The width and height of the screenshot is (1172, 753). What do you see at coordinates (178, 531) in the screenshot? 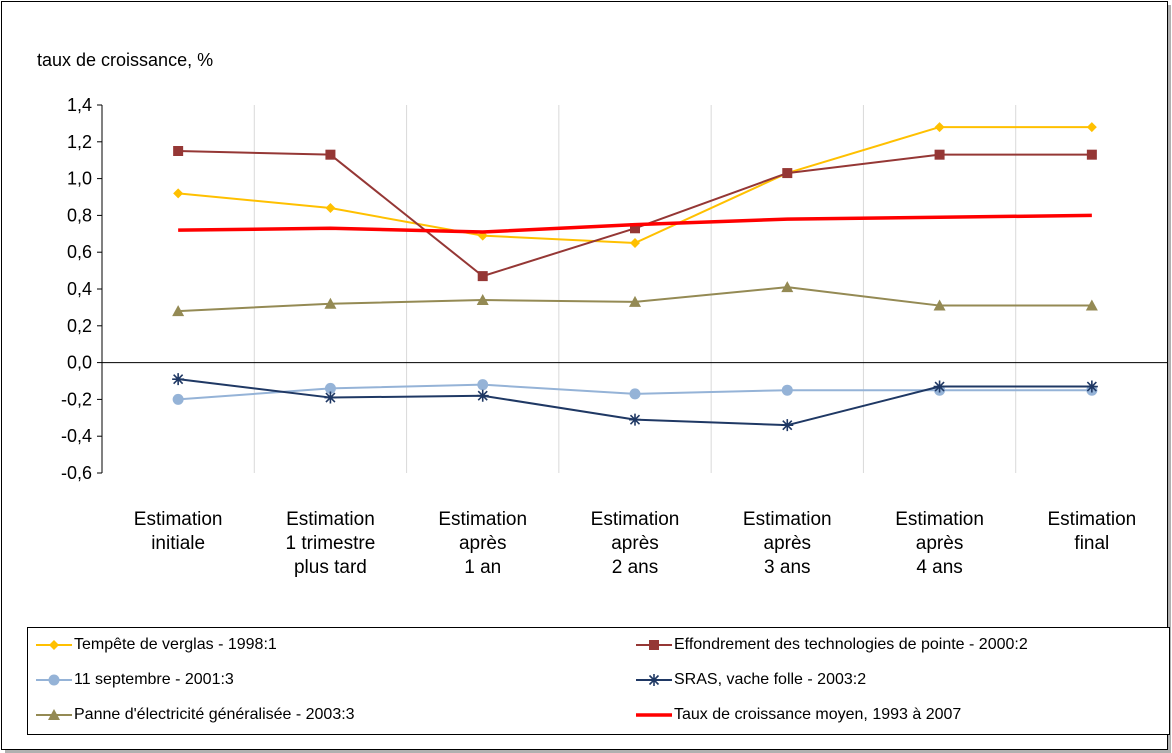
I see `x-tick-label: Estimation initiale` at bounding box center [178, 531].